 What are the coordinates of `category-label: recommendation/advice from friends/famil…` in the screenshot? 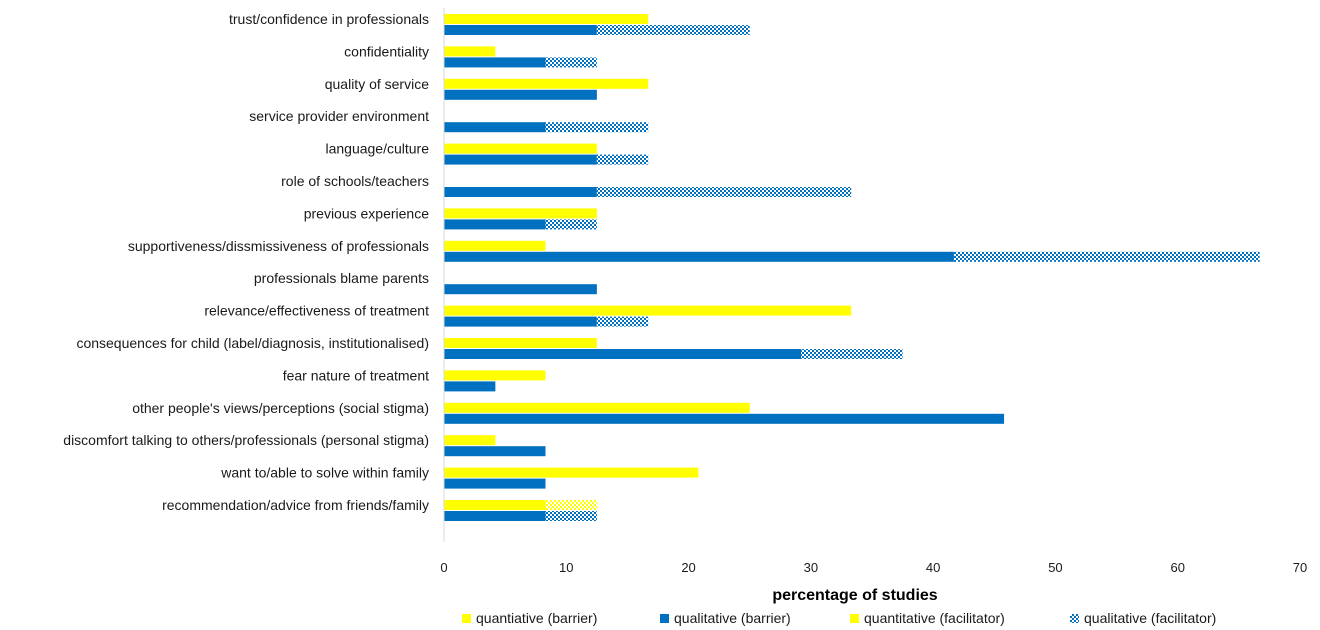 It's located at (295, 505).